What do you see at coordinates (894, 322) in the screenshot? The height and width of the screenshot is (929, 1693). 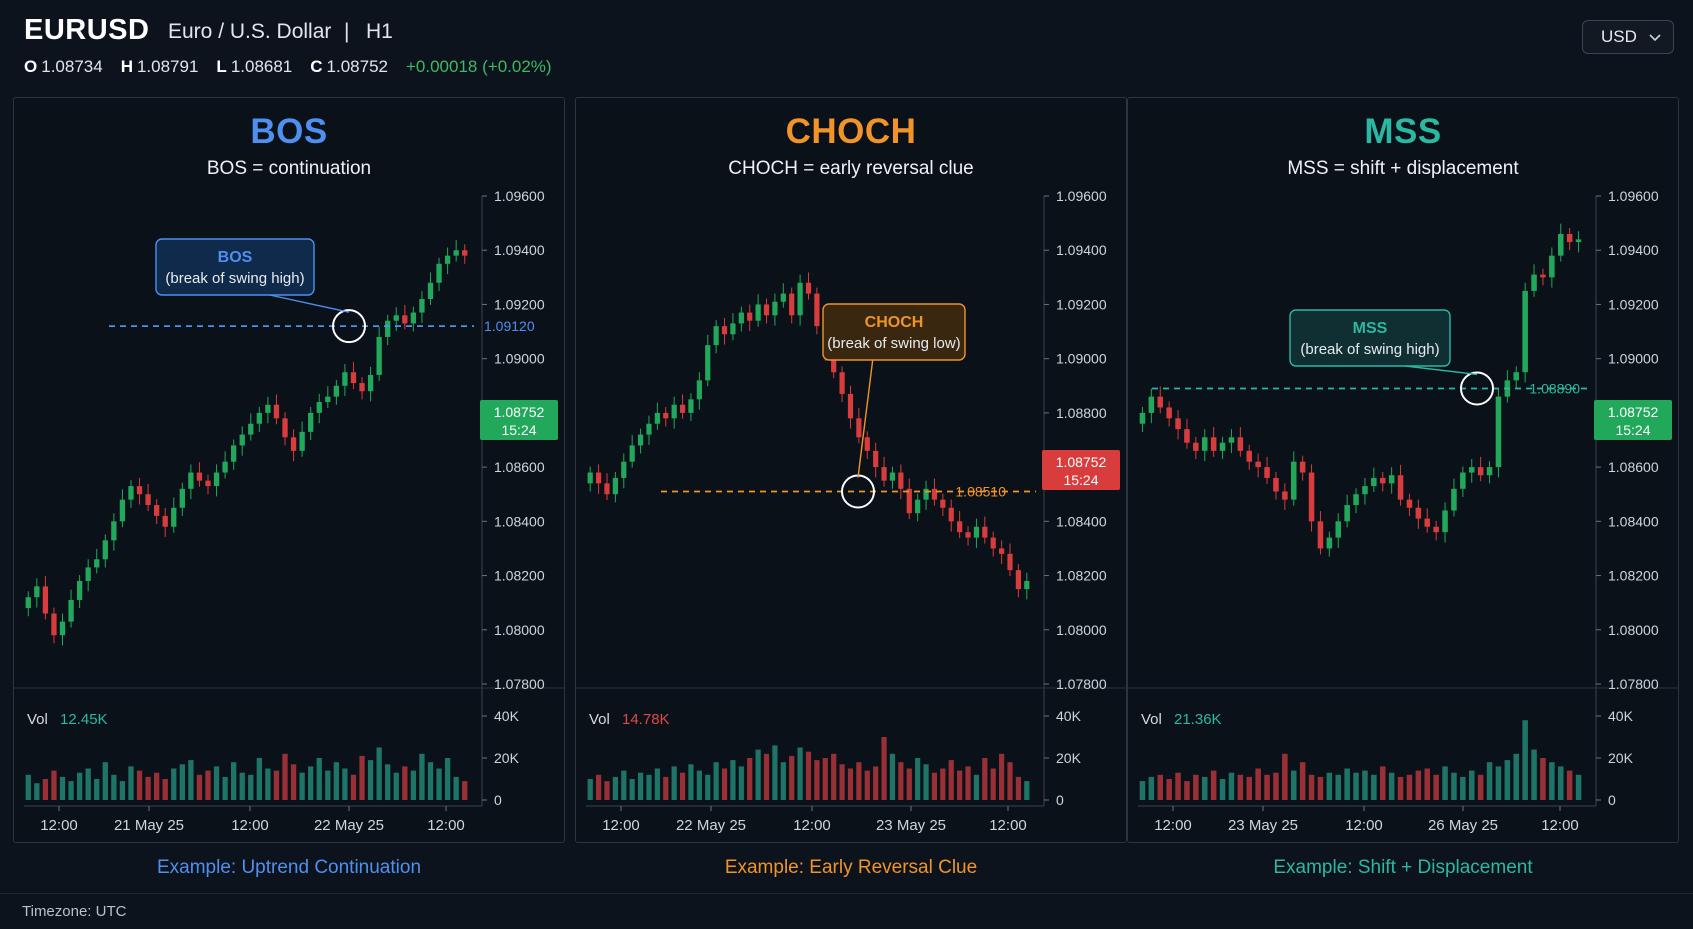 I see `callout-title: CHOCH` at bounding box center [894, 322].